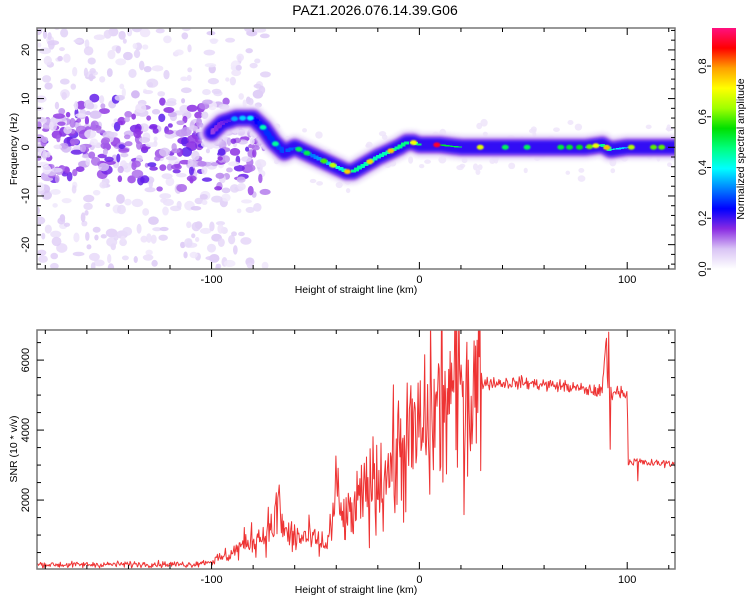 This screenshot has width=750, height=600. What do you see at coordinates (212, 580) in the screenshot?
I see `snr-x-tick-label: -100` at bounding box center [212, 580].